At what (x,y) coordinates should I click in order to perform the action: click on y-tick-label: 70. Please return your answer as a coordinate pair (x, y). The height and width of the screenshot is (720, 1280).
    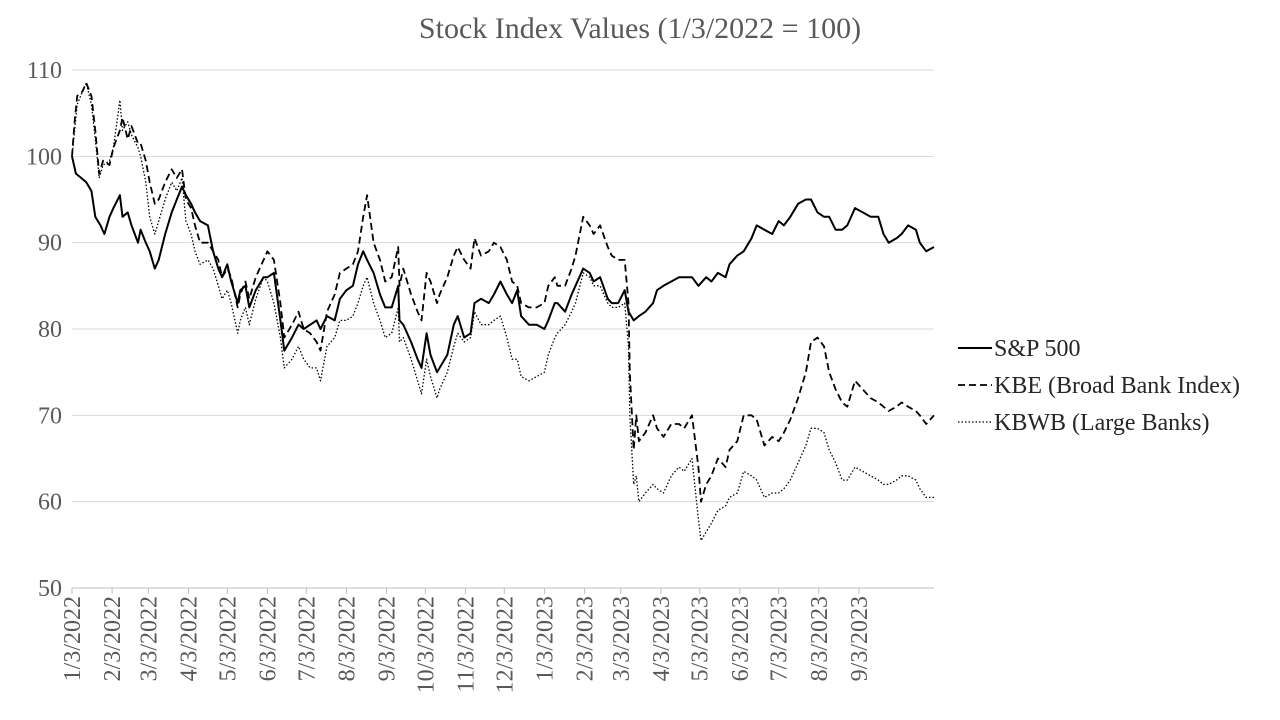
    Looking at the image, I should click on (50, 416).